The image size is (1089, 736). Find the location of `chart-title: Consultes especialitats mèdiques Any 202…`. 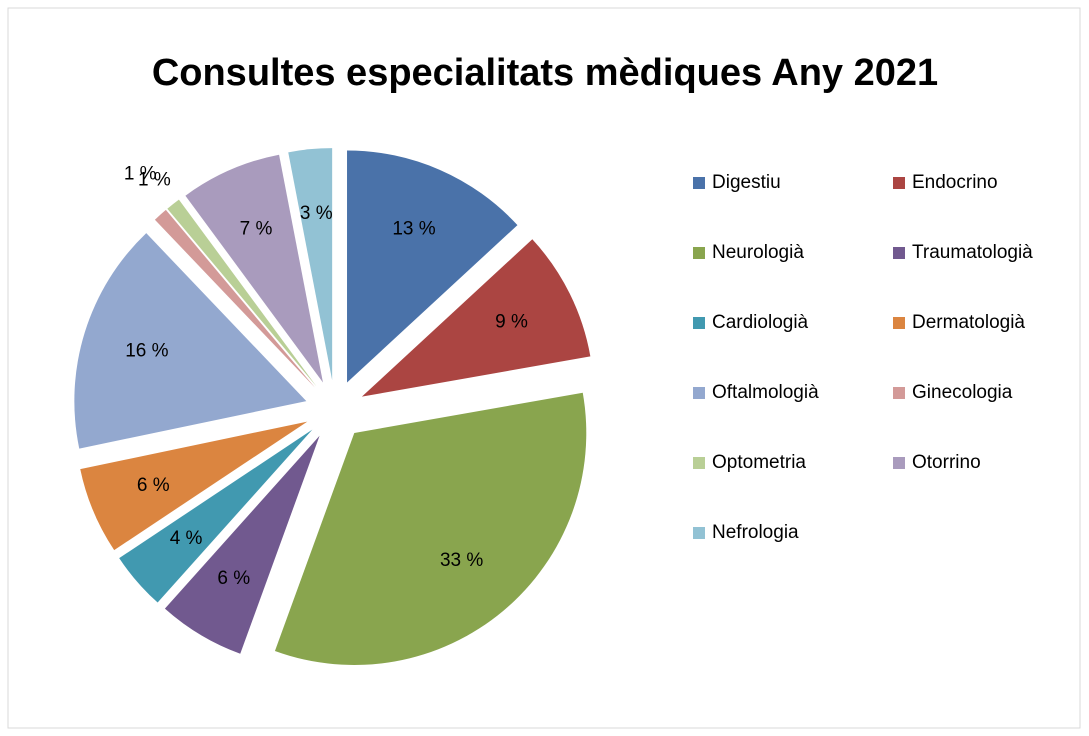

chart-title: Consultes especialitats mèdiques Any 202… is located at coordinates (545, 73).